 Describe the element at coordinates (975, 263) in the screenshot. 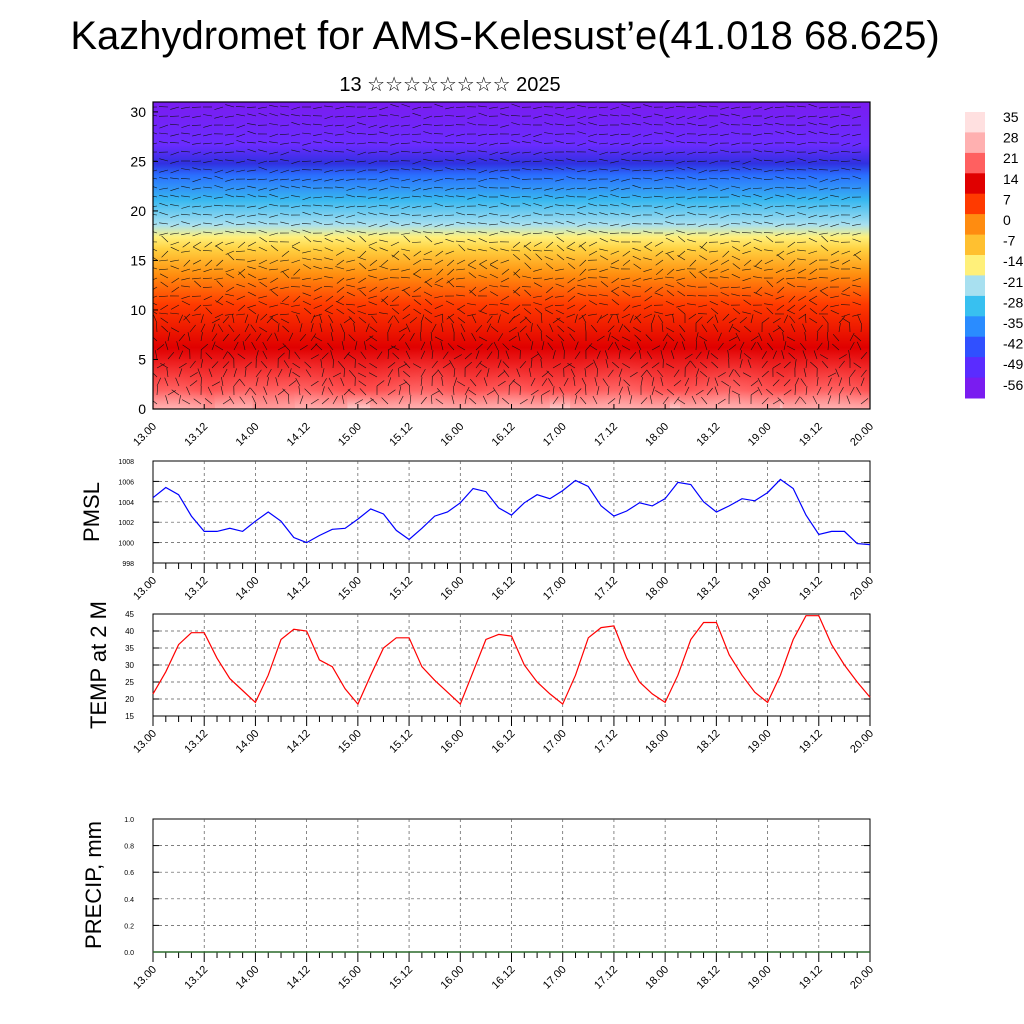

I see `colorbar-swatch` at that location.